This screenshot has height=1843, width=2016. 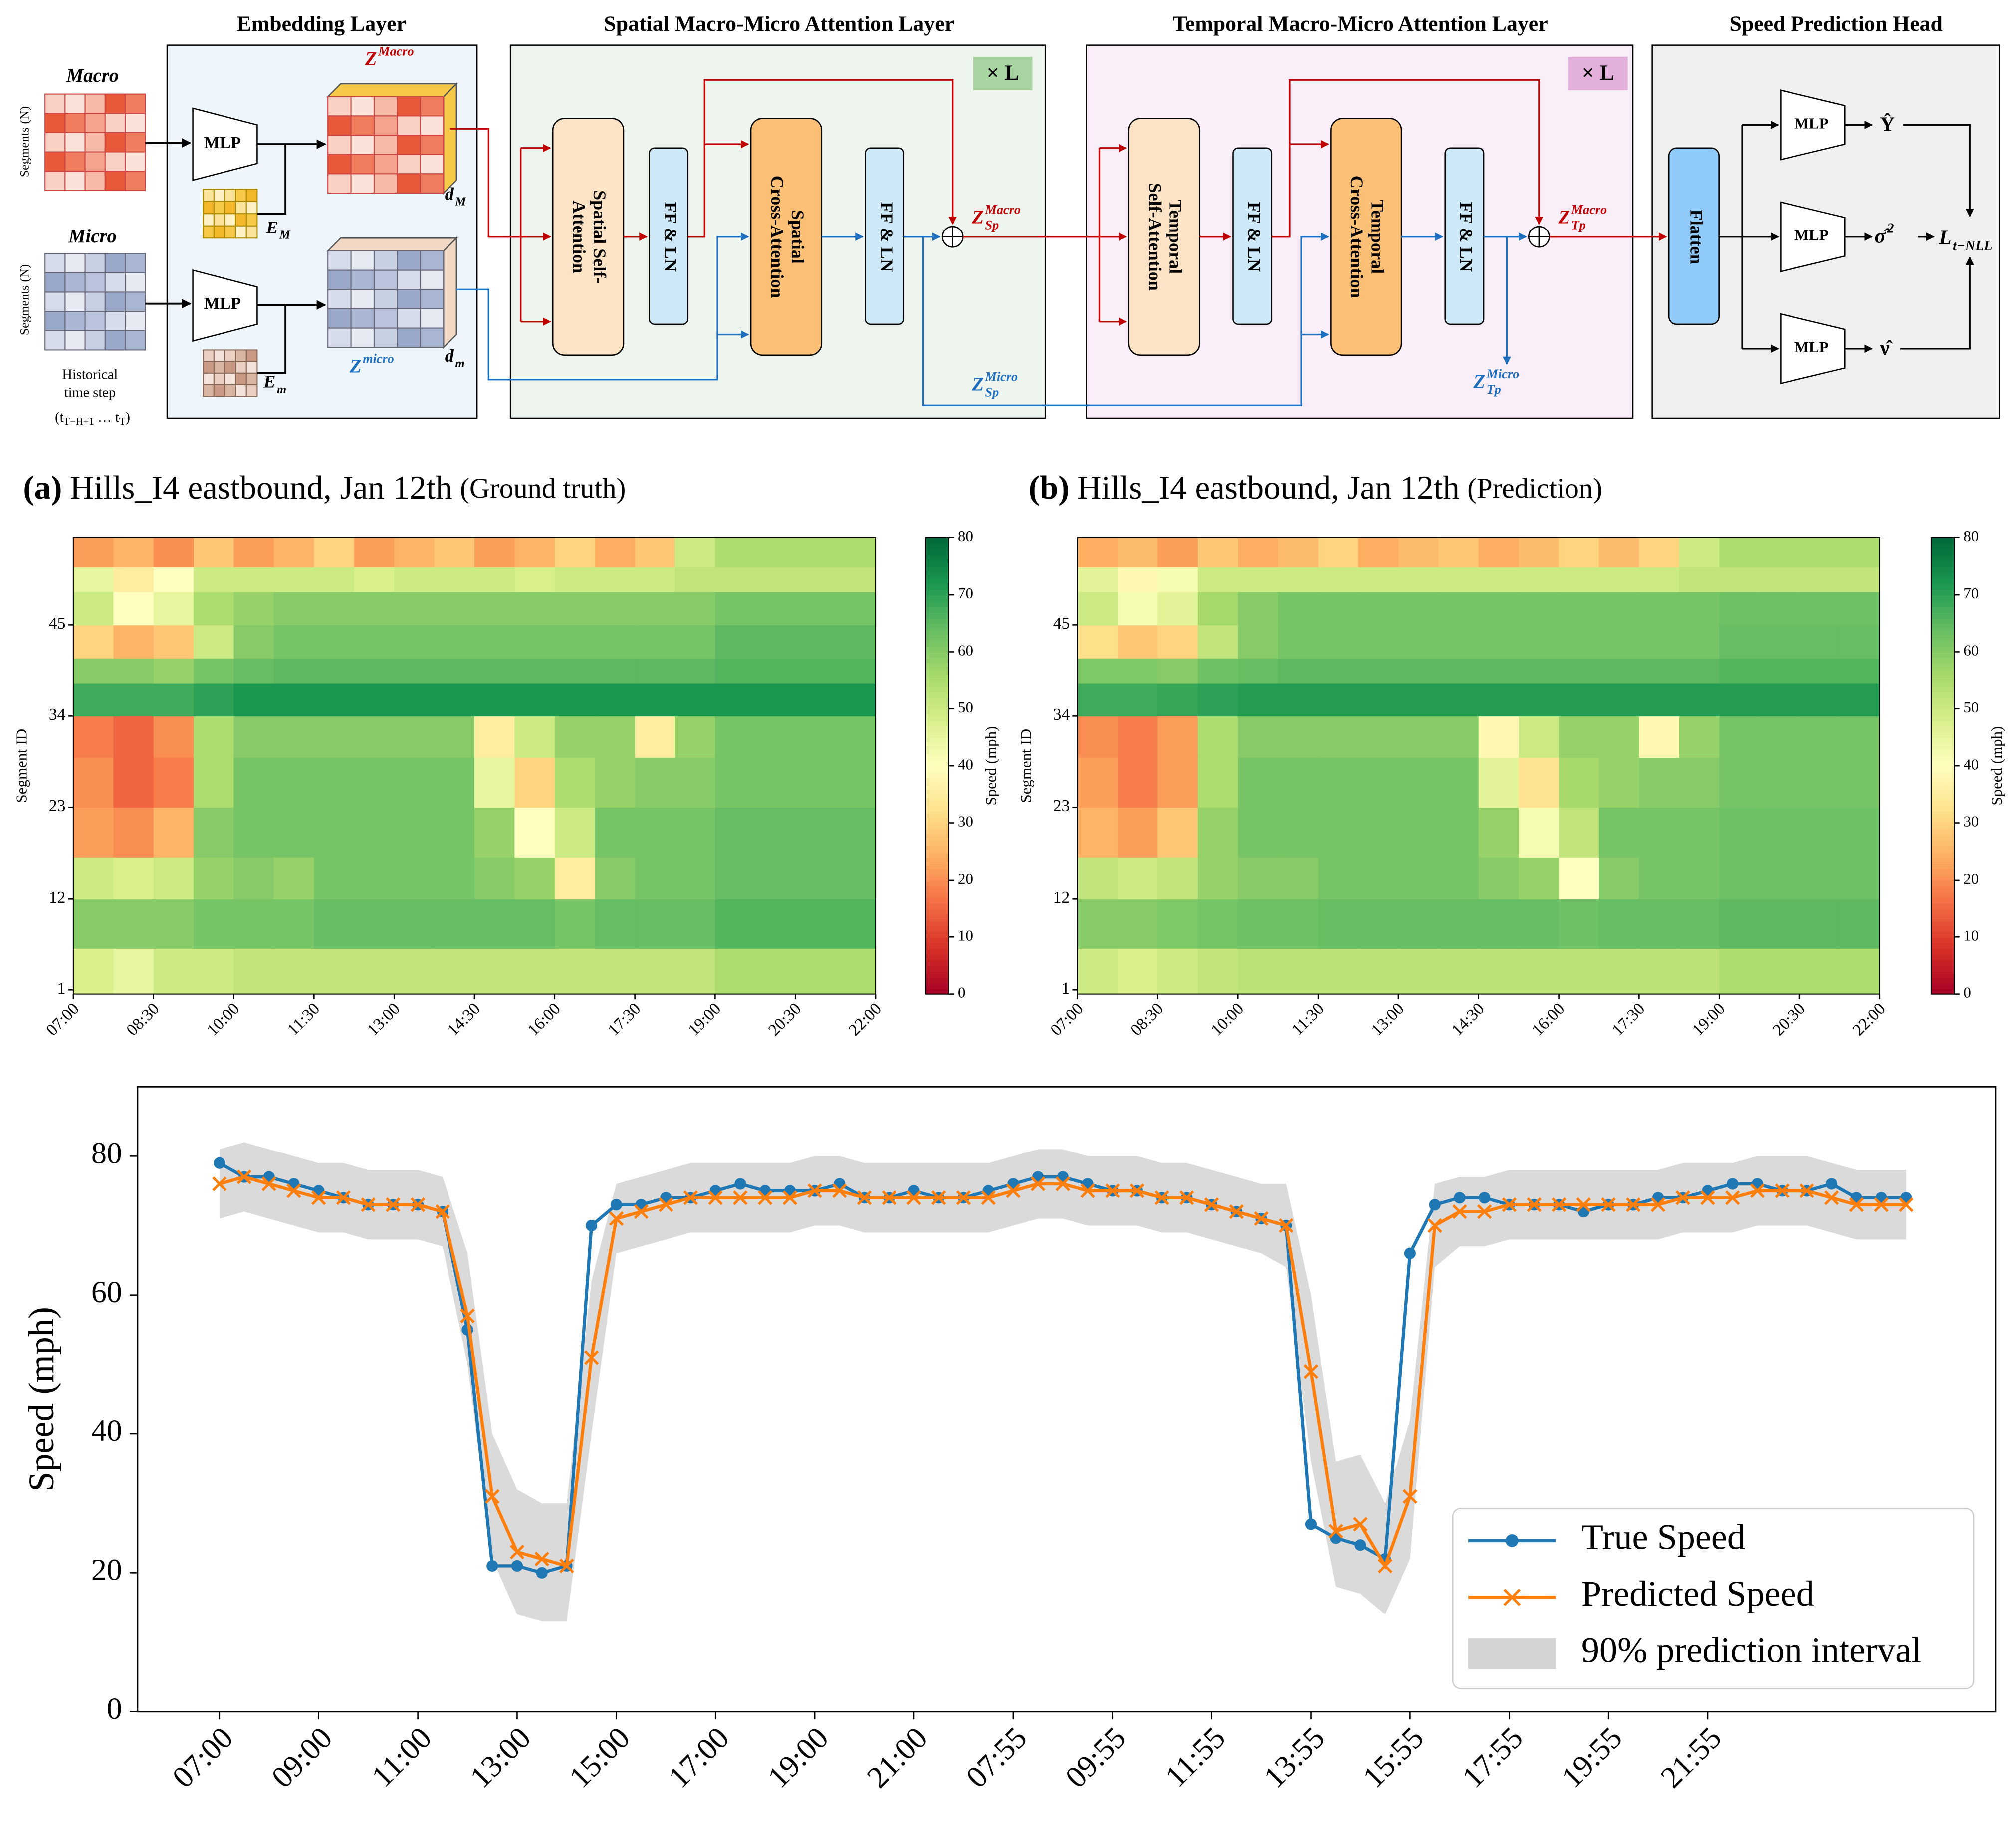 I want to click on x-tick-label: 20:30, so click(x=785, y=1019).